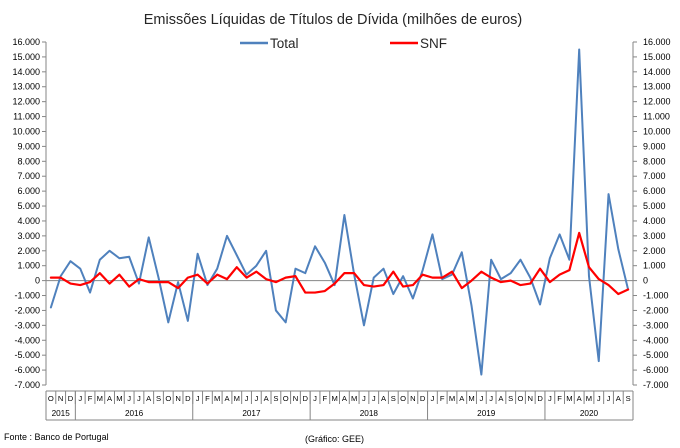 This screenshot has height=448, width=680. Describe the element at coordinates (657, 42) in the screenshot. I see `y-tick-label-right: 16.000` at that location.